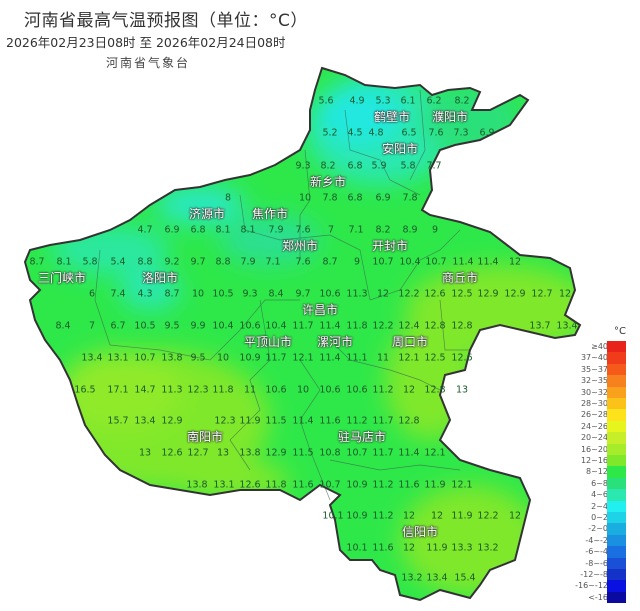 Image resolution: width=640 pixels, height=611 pixels. I want to click on temperature-value: 4.9, so click(357, 101).